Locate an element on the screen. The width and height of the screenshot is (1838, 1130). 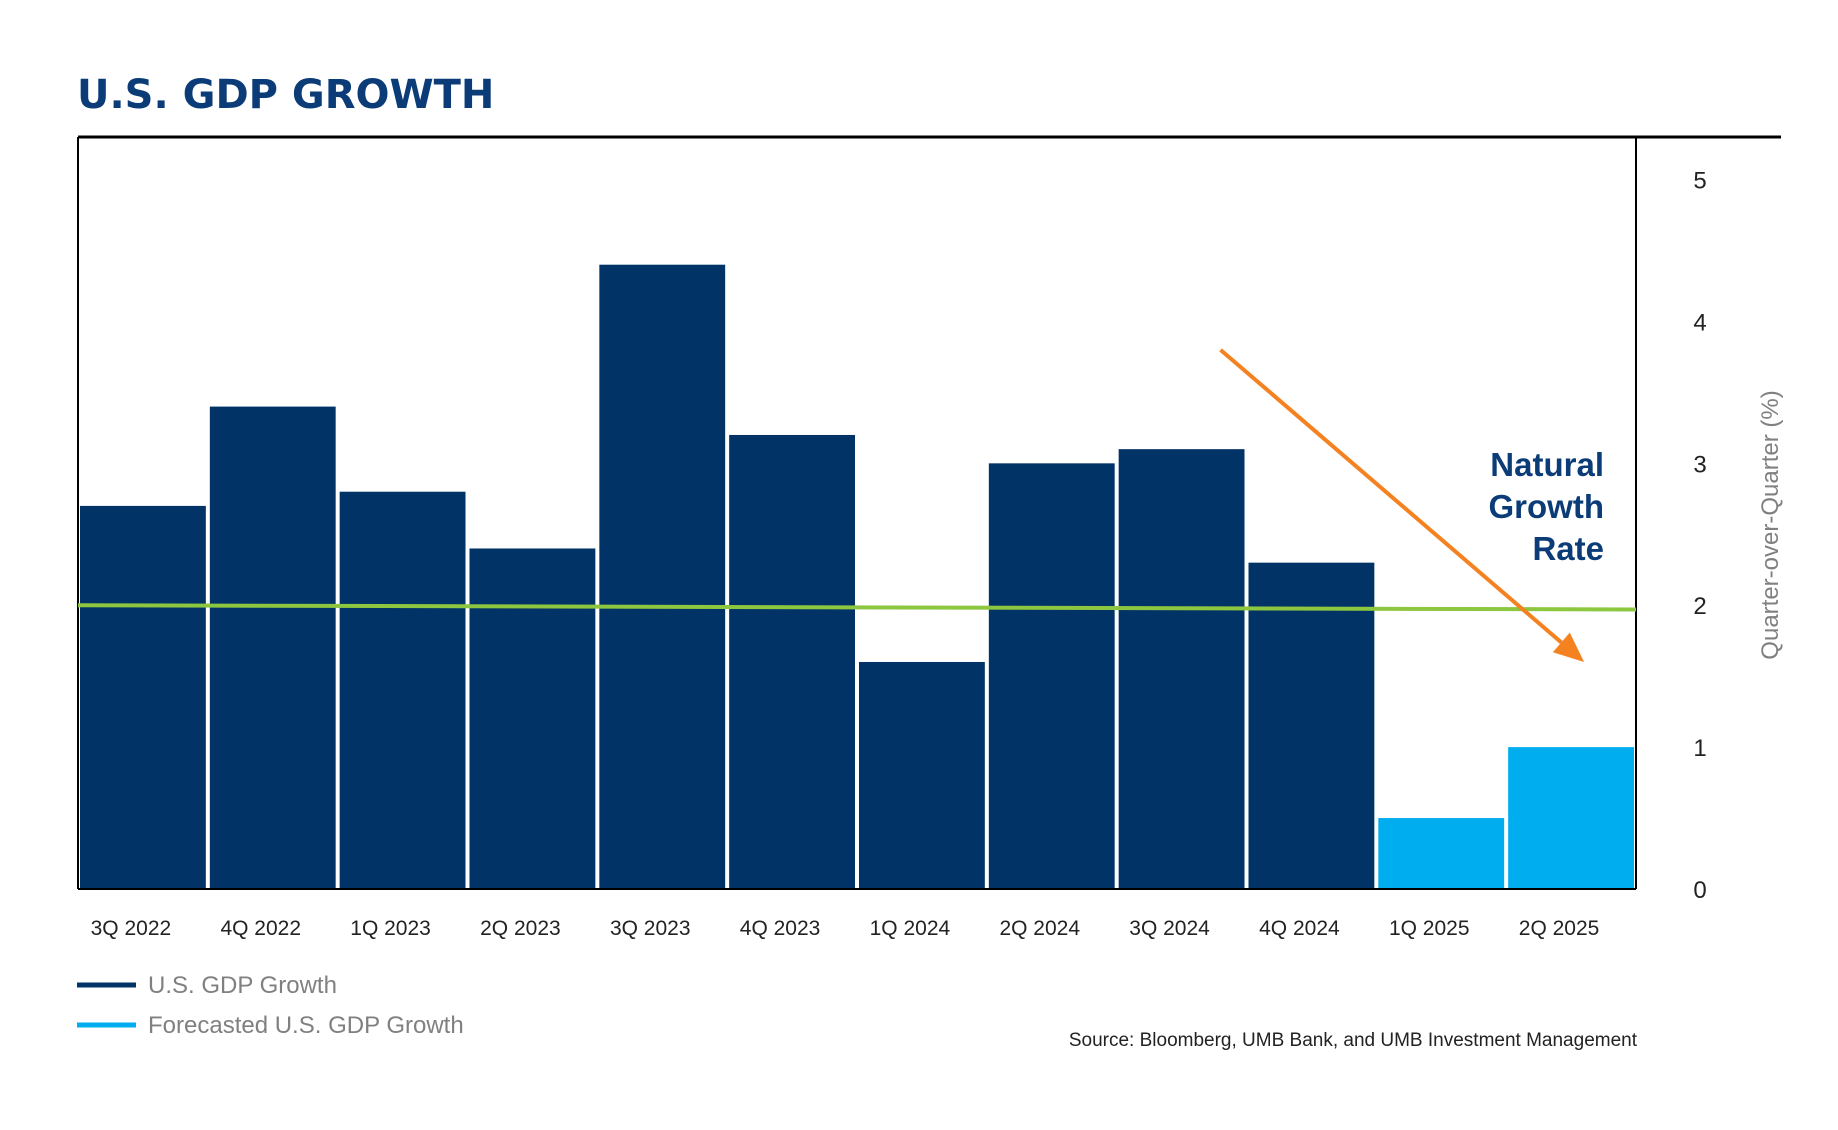
x-tick-label: 4Q 2023 is located at coordinates (780, 928).